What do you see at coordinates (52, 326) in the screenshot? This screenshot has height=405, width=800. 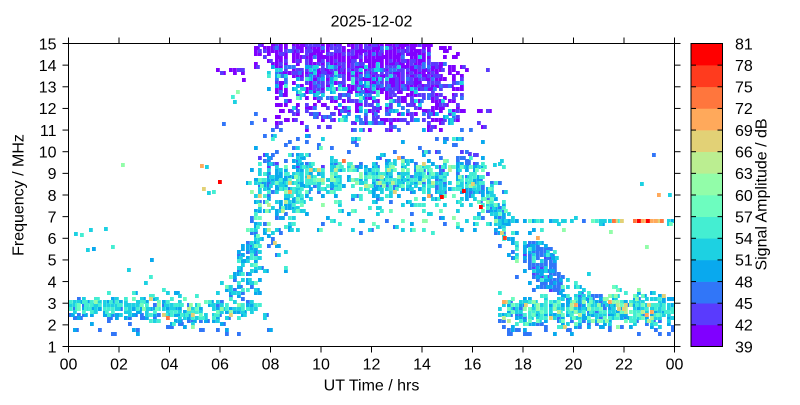 I see `svg-text: 2` at bounding box center [52, 326].